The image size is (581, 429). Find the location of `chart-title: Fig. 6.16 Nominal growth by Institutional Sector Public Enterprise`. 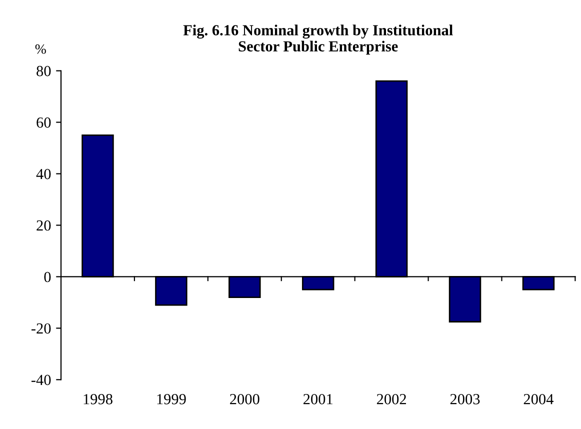

chart-title: Fig. 6.16 Nominal growth by Institutional Sector Public Enterprise is located at coordinates (318, 39).